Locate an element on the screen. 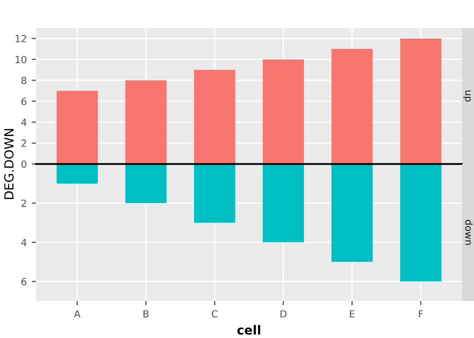  x-tick-label: B is located at coordinates (146, 314).